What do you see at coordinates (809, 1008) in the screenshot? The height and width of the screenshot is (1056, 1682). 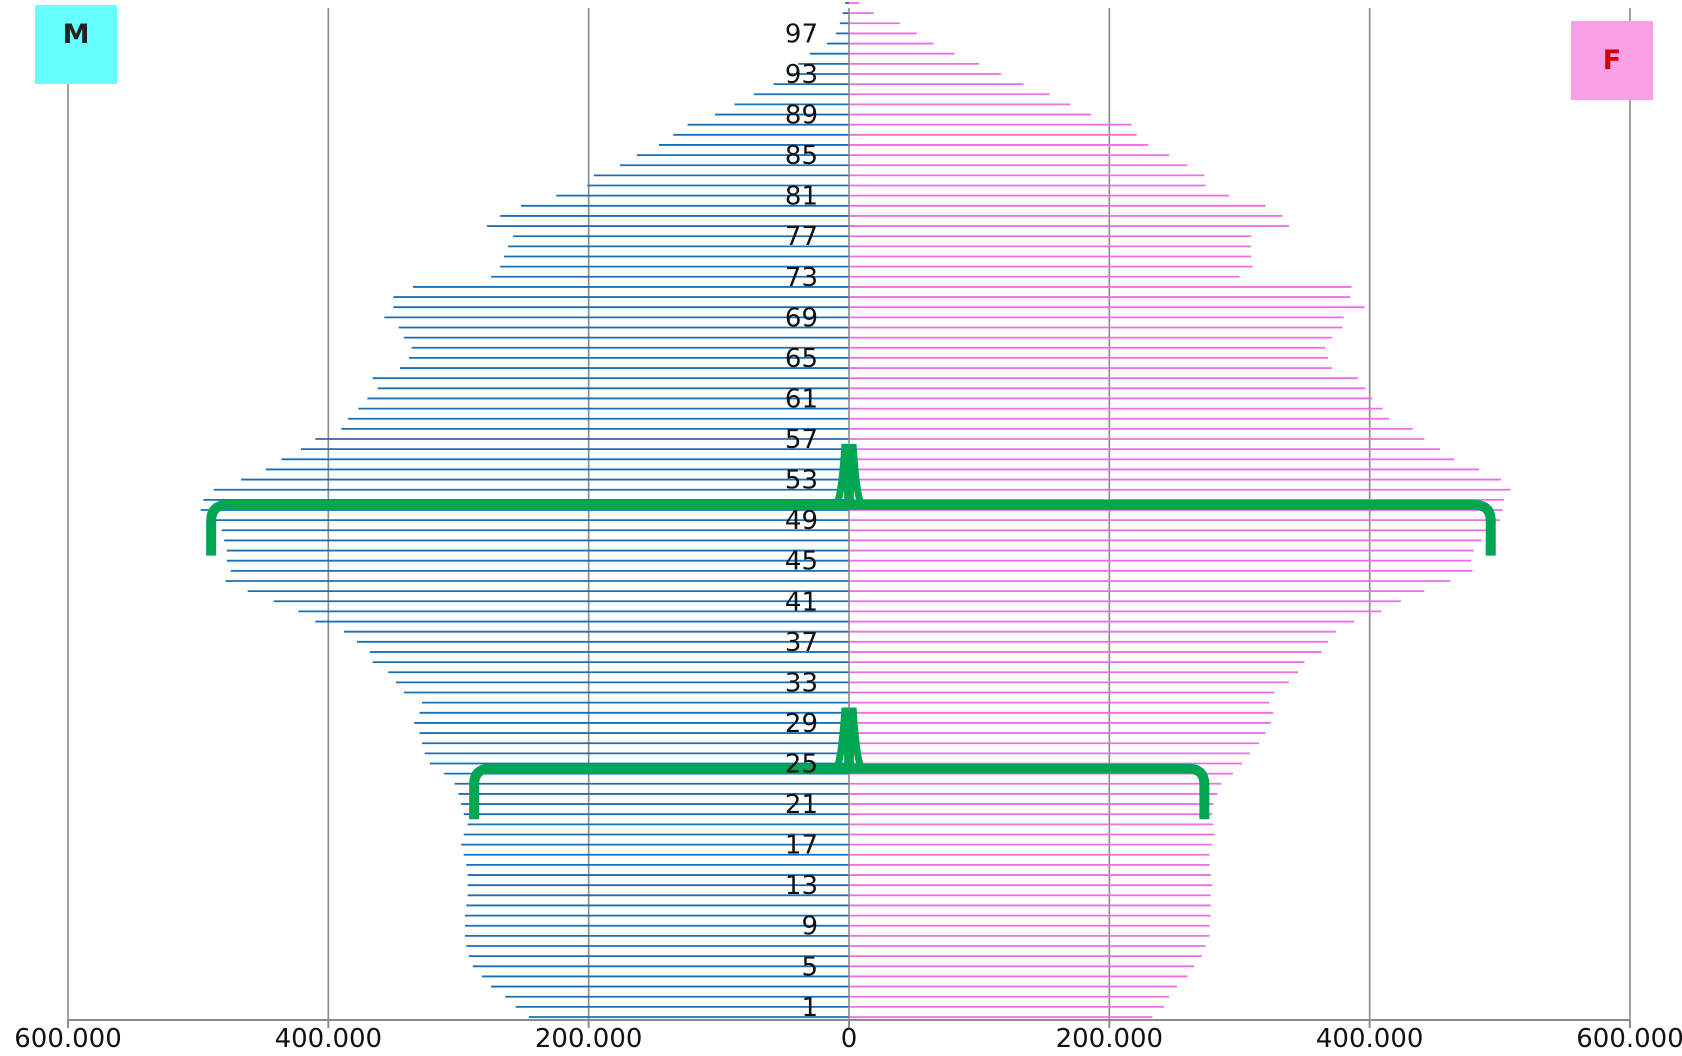 I see `age-label: 1` at bounding box center [809, 1008].